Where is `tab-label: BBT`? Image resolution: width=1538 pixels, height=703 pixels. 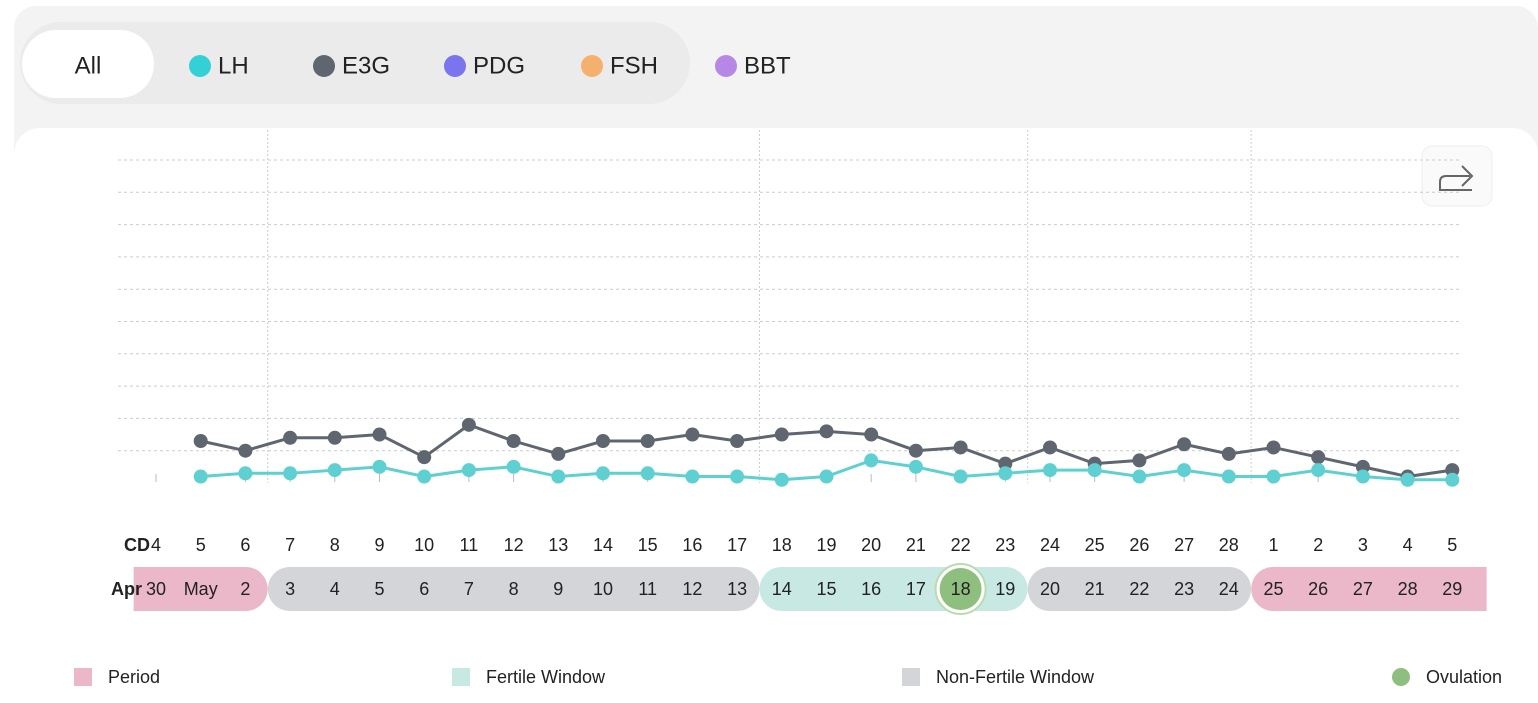
tab-label: BBT is located at coordinates (767, 65).